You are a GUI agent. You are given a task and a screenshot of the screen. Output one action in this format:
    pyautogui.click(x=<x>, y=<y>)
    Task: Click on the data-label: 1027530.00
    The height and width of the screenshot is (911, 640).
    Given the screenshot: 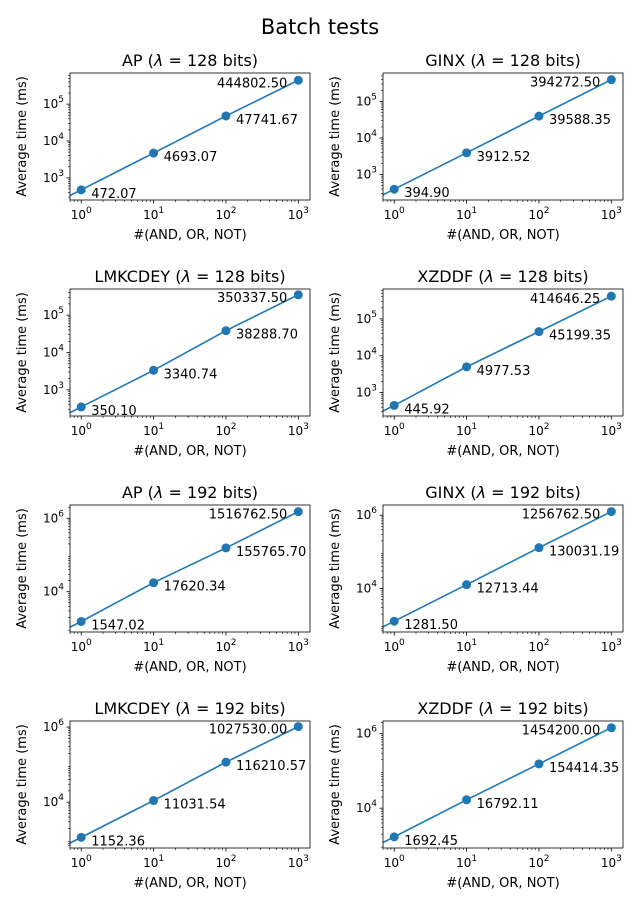 What is the action you would take?
    pyautogui.click(x=248, y=730)
    